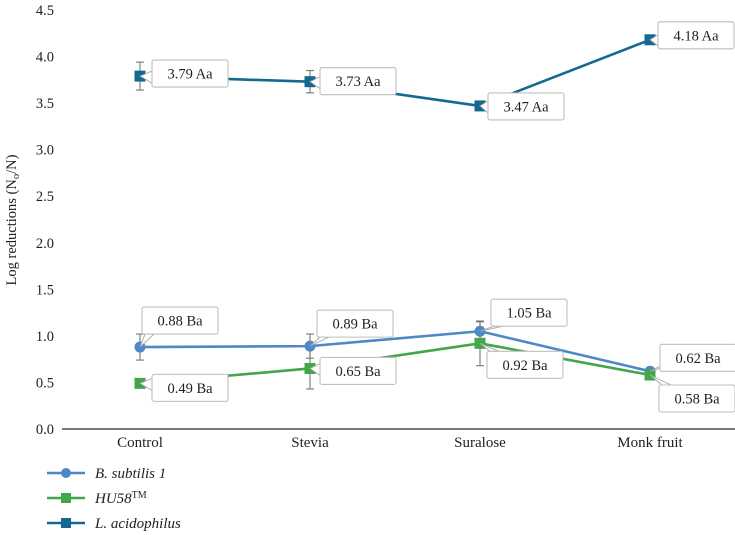 This screenshot has width=735, height=535. I want to click on y-axis-tick-label: 2.5, so click(45, 197).